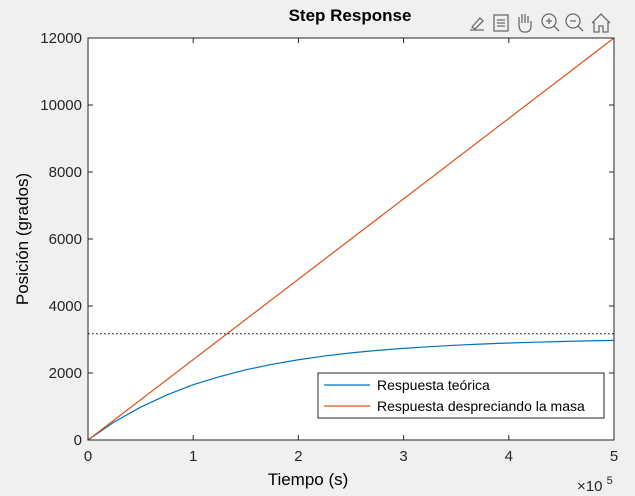  What do you see at coordinates (433, 385) in the screenshot?
I see `legend-entry-0: Respuesta teórica` at bounding box center [433, 385].